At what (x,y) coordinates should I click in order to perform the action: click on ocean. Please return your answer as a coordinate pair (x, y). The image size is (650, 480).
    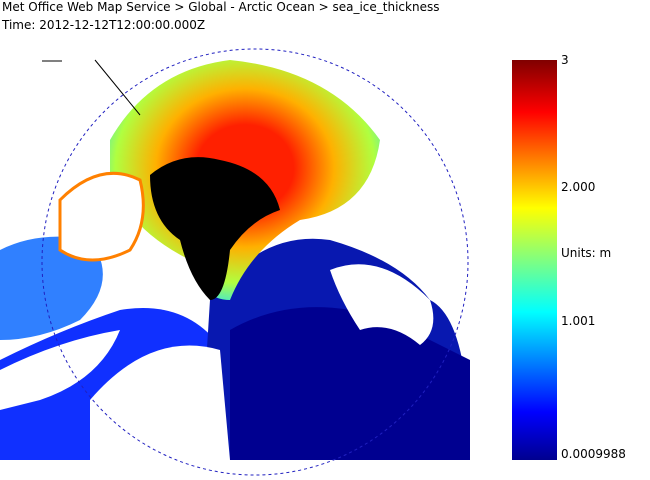
    Looking at the image, I should click on (350, 383).